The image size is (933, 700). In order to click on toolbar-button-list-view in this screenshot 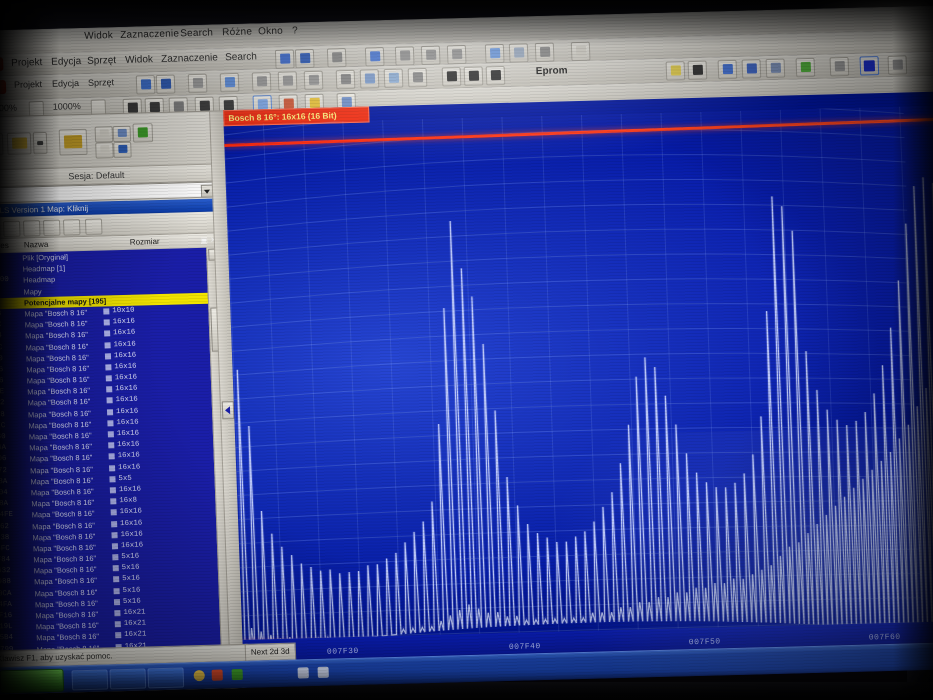, I will do `click(287, 81)`.